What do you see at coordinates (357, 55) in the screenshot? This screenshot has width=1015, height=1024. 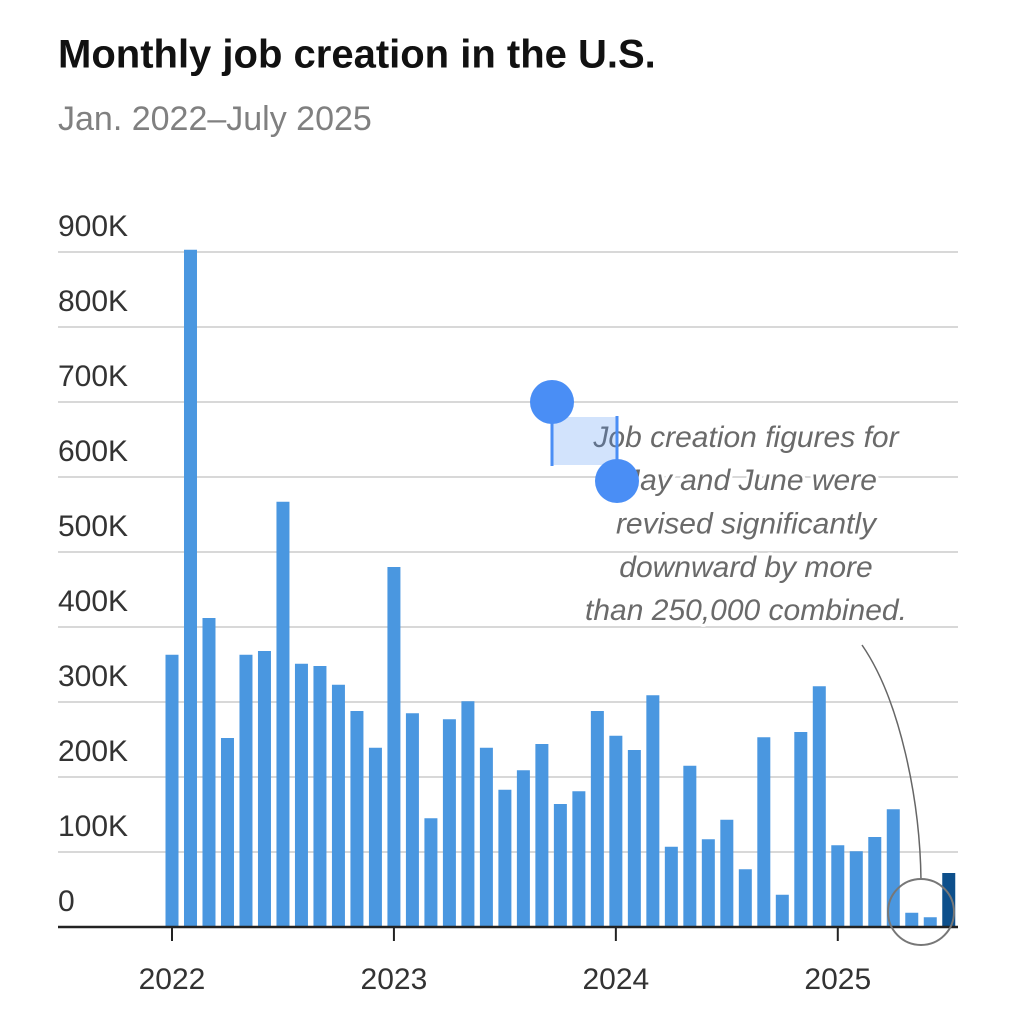 I see `chart-title: Monthly job creation in the U.S.` at bounding box center [357, 55].